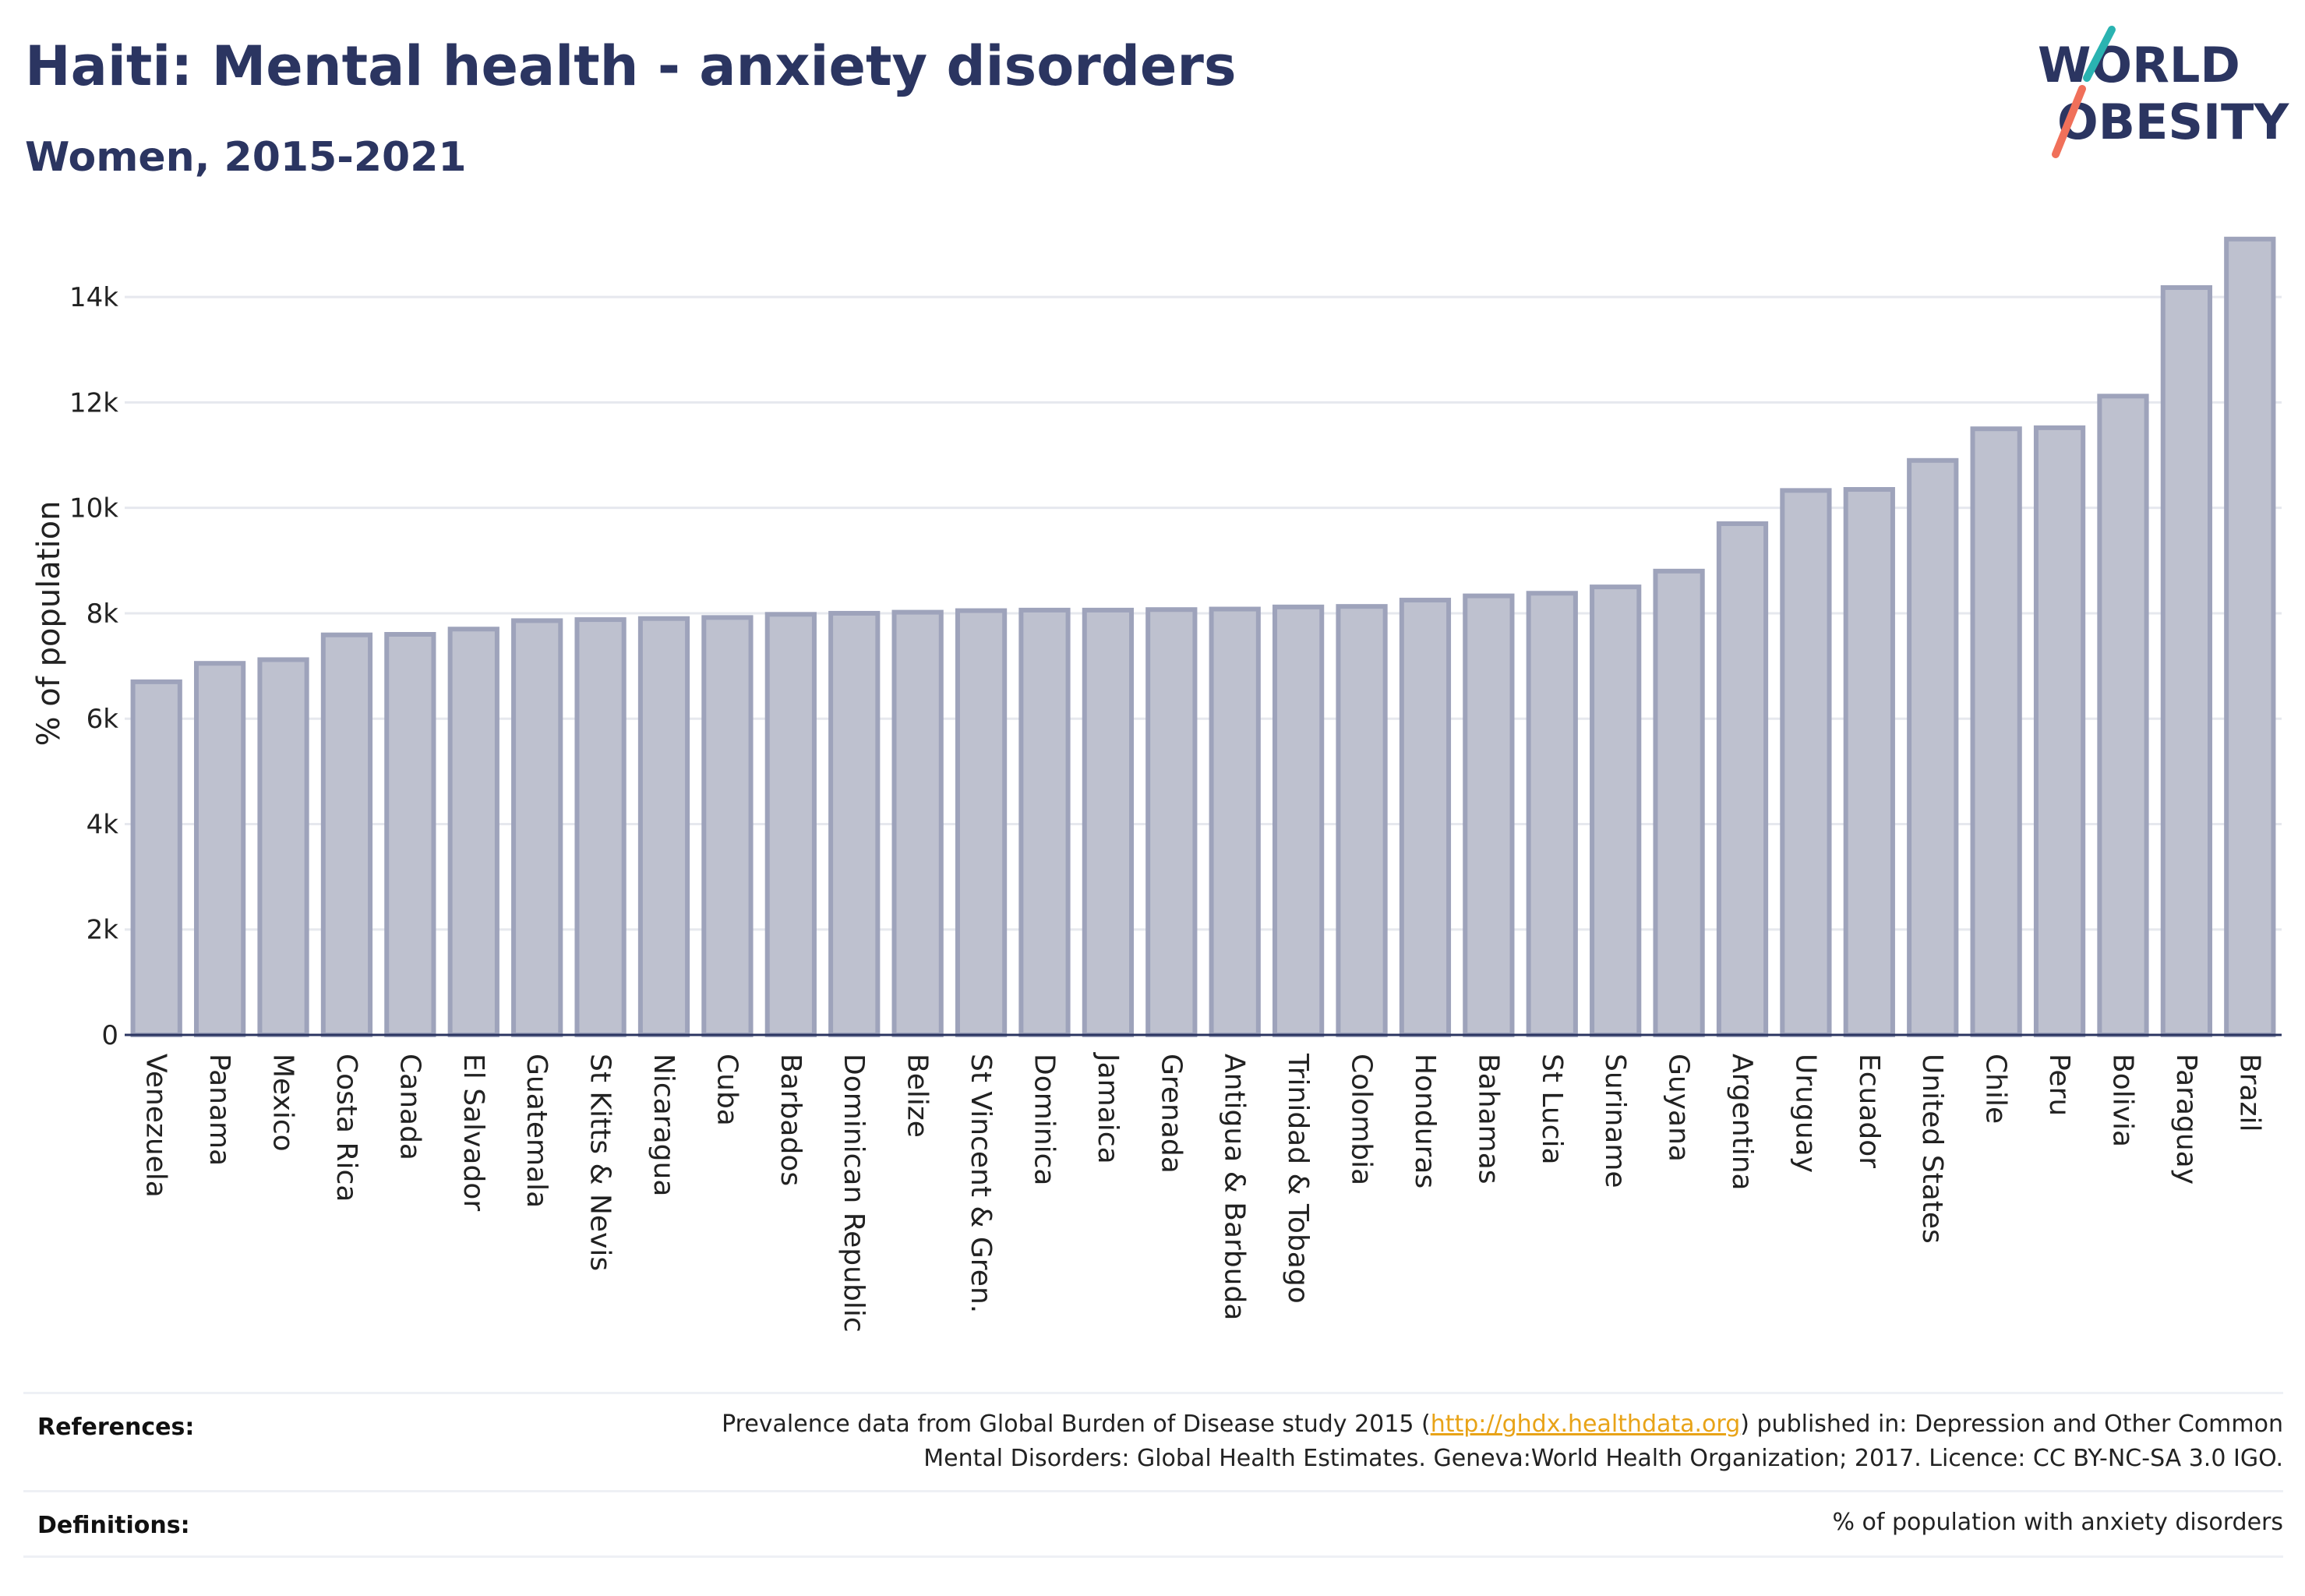 This screenshot has height=1596, width=2305. I want to click on x-tick-label: Paraguay, so click(2186, 1119).